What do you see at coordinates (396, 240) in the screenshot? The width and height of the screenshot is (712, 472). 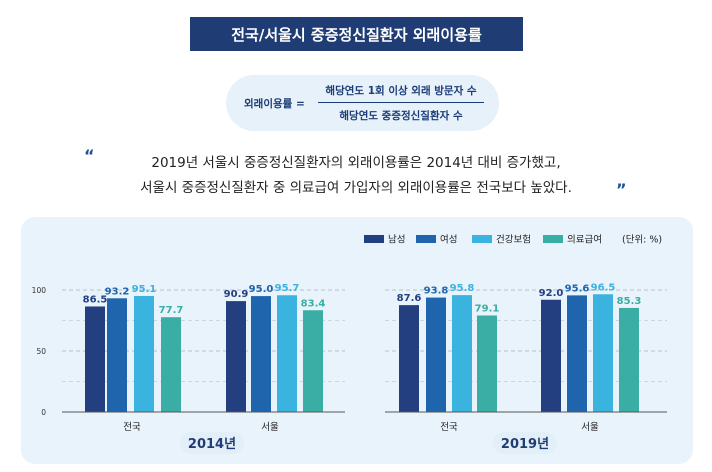 I see `legend-label: 남성` at bounding box center [396, 240].